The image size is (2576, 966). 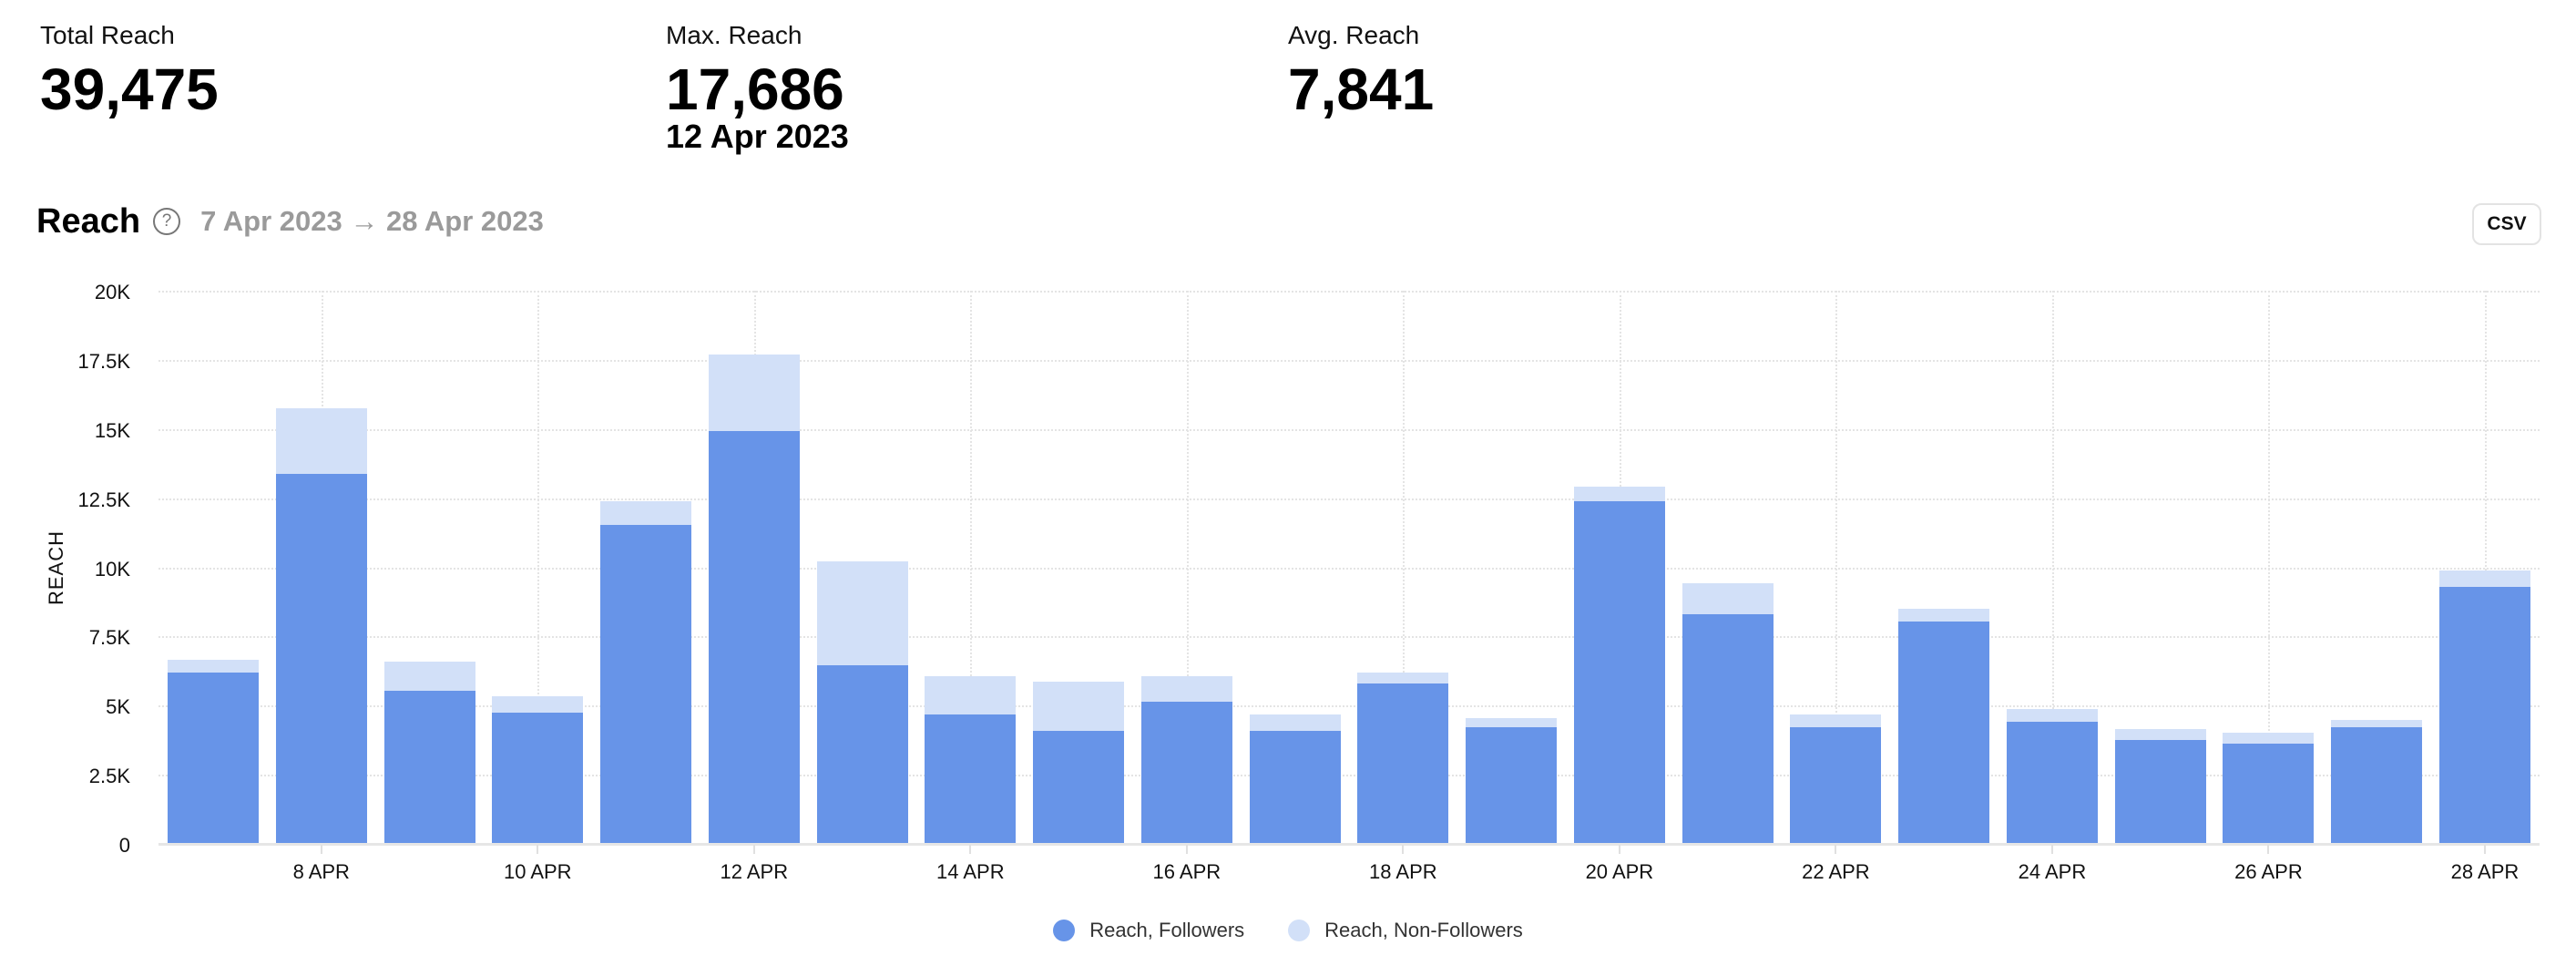 I want to click on x-tick-label: 10 APR, so click(x=537, y=871).